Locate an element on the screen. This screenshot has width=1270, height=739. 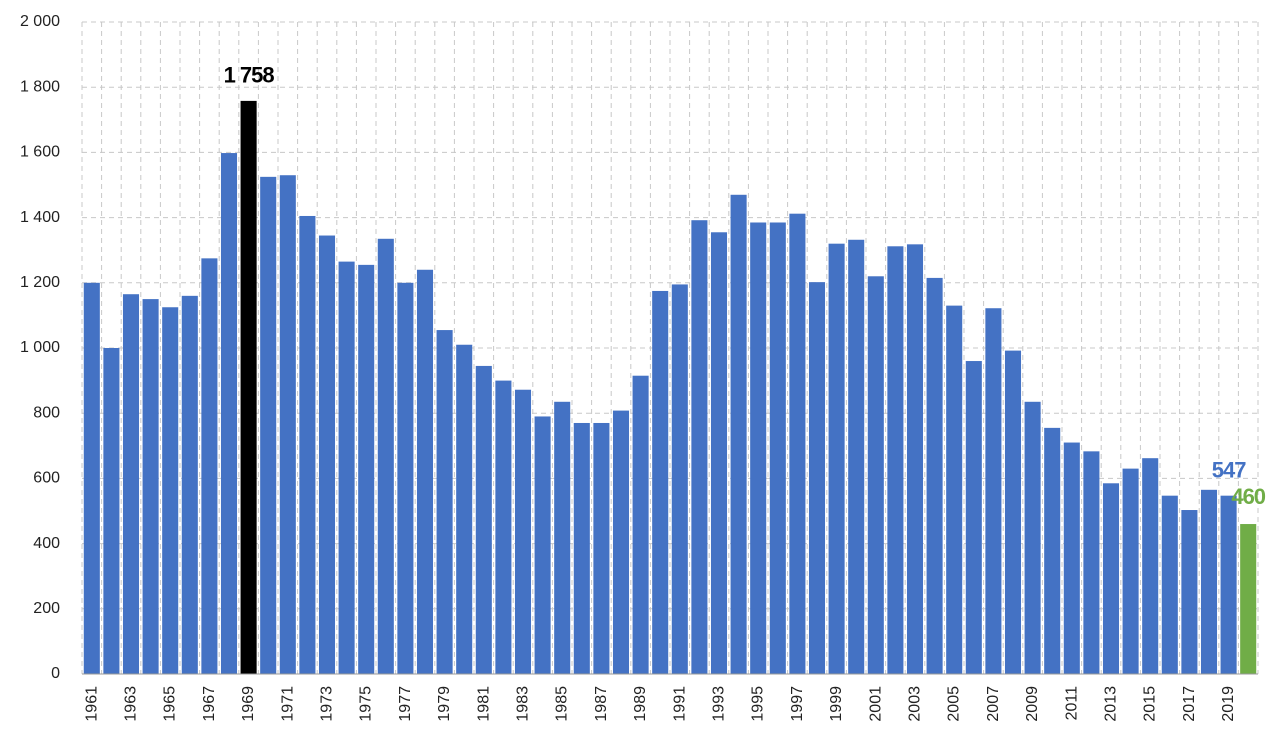
y-tick-label: 1 600 is located at coordinates (40, 152).